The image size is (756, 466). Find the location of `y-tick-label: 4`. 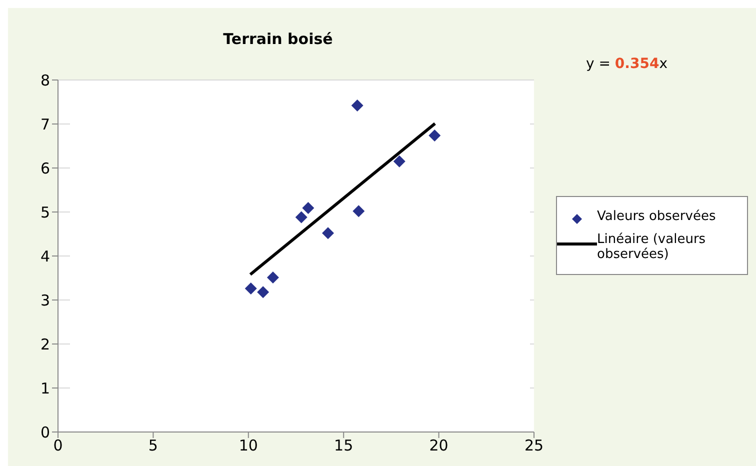

y-tick-label: 4 is located at coordinates (45, 256).